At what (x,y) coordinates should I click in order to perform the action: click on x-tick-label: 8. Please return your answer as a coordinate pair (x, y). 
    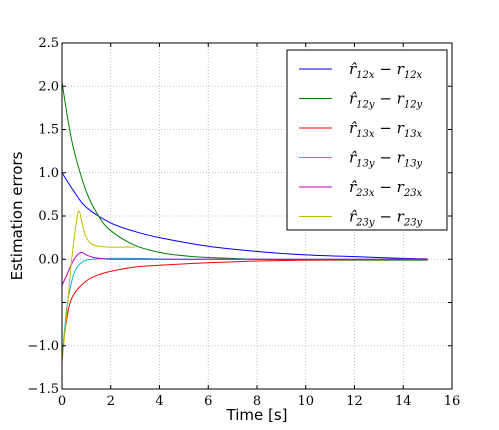
    Looking at the image, I should click on (257, 401).